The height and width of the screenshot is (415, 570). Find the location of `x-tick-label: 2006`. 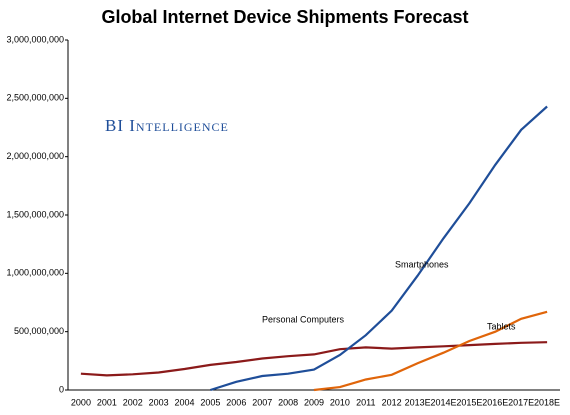

x-tick-label: 2006 is located at coordinates (236, 402).